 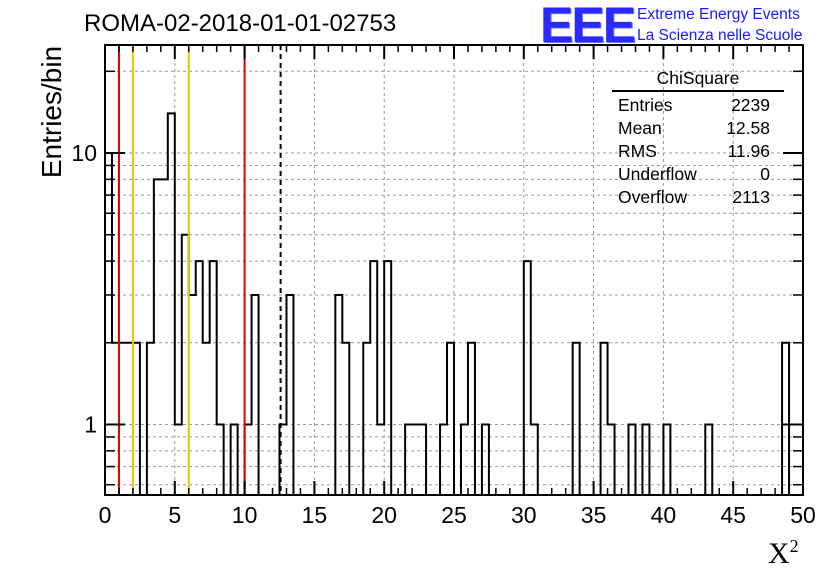 I want to click on x-axis-label-base: X, so click(x=779, y=553).